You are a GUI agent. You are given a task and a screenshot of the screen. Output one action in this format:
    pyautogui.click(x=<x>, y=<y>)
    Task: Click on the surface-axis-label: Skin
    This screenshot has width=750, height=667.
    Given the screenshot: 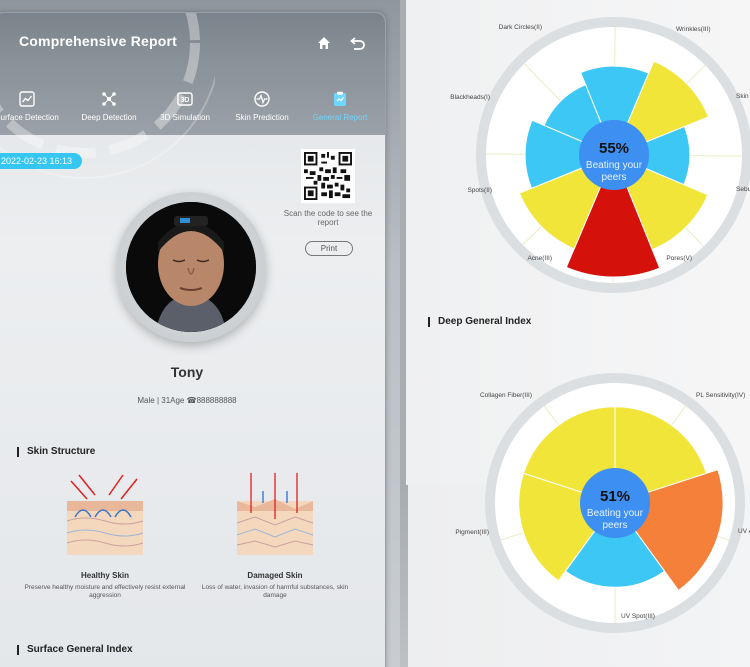 What is the action you would take?
    pyautogui.click(x=742, y=96)
    